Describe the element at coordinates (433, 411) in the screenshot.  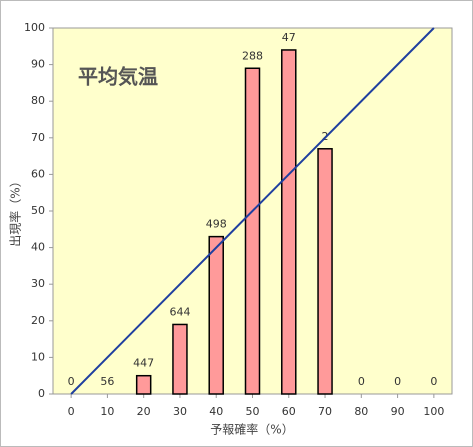
I see `x-tick-label: 100` at that location.